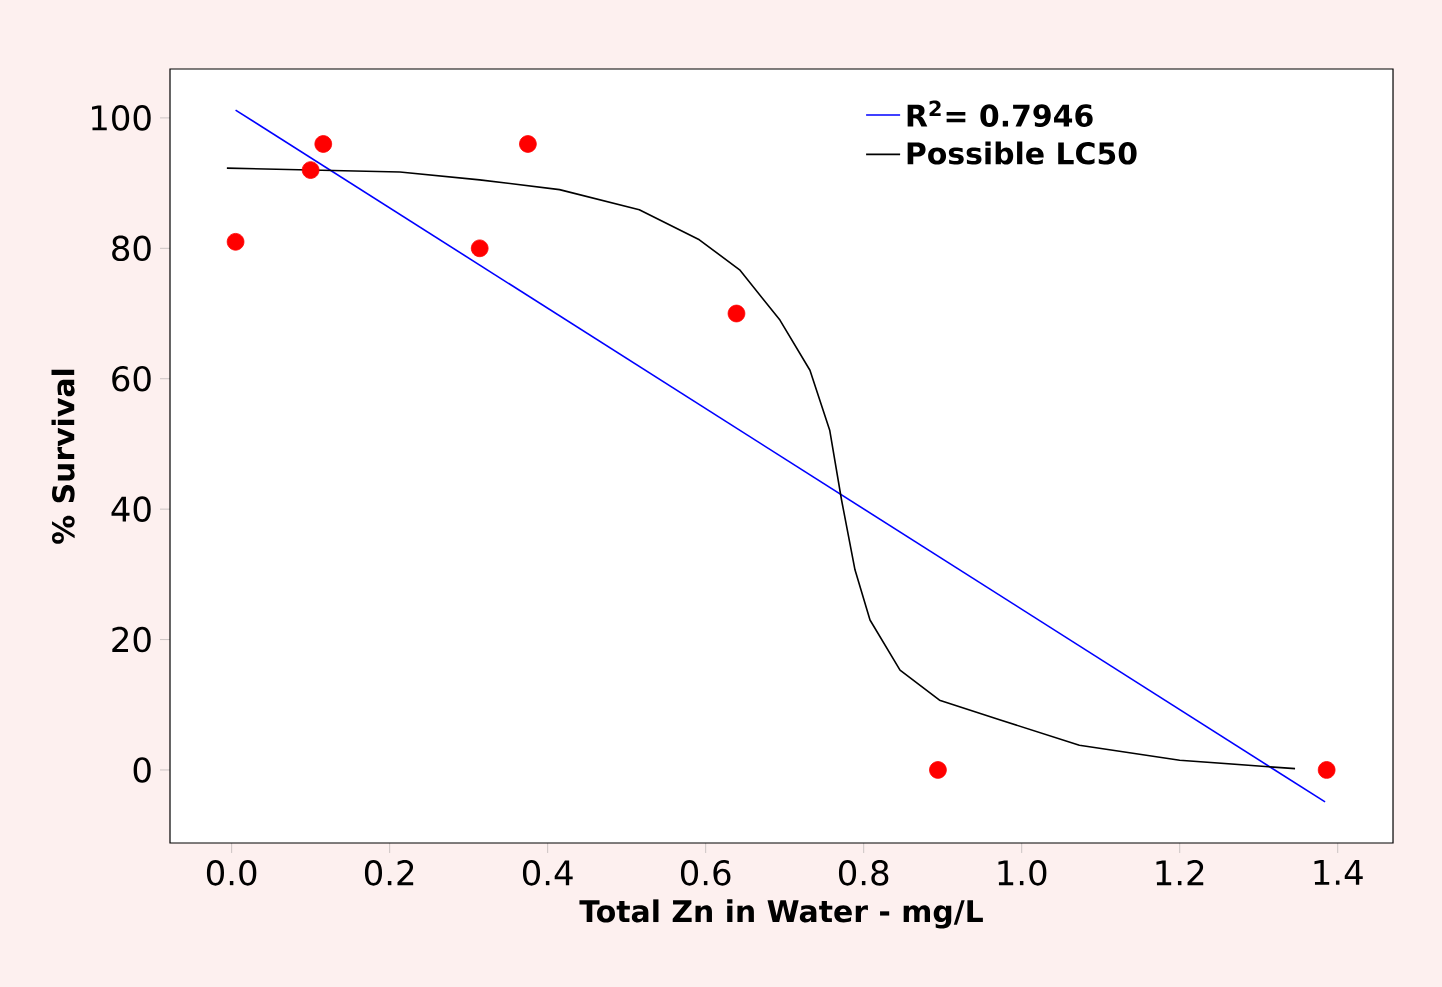  I want to click on y-tick-label: 20, so click(131, 639).